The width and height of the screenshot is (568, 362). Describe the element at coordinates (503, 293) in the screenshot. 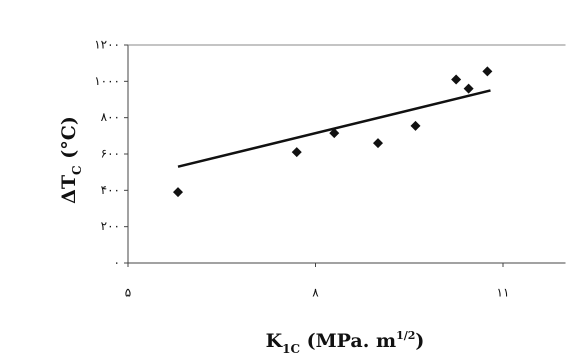

I see `x-tick-label: ۱۱` at that location.